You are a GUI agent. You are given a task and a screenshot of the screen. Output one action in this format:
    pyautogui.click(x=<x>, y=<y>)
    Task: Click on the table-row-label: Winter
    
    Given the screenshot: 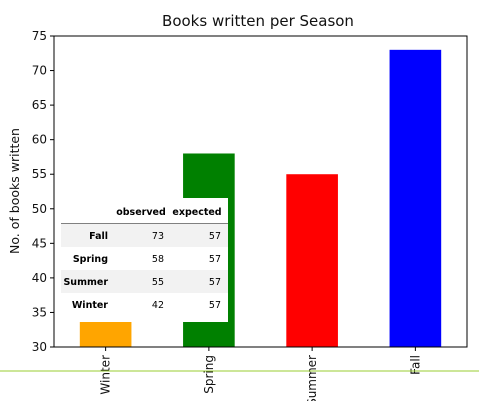 What is the action you would take?
    pyautogui.click(x=90, y=305)
    